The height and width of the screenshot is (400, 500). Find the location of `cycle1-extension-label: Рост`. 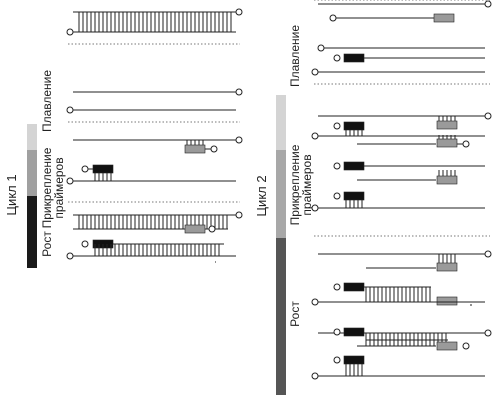

cycle1-extension-label: Рост is located at coordinates (47, 244).